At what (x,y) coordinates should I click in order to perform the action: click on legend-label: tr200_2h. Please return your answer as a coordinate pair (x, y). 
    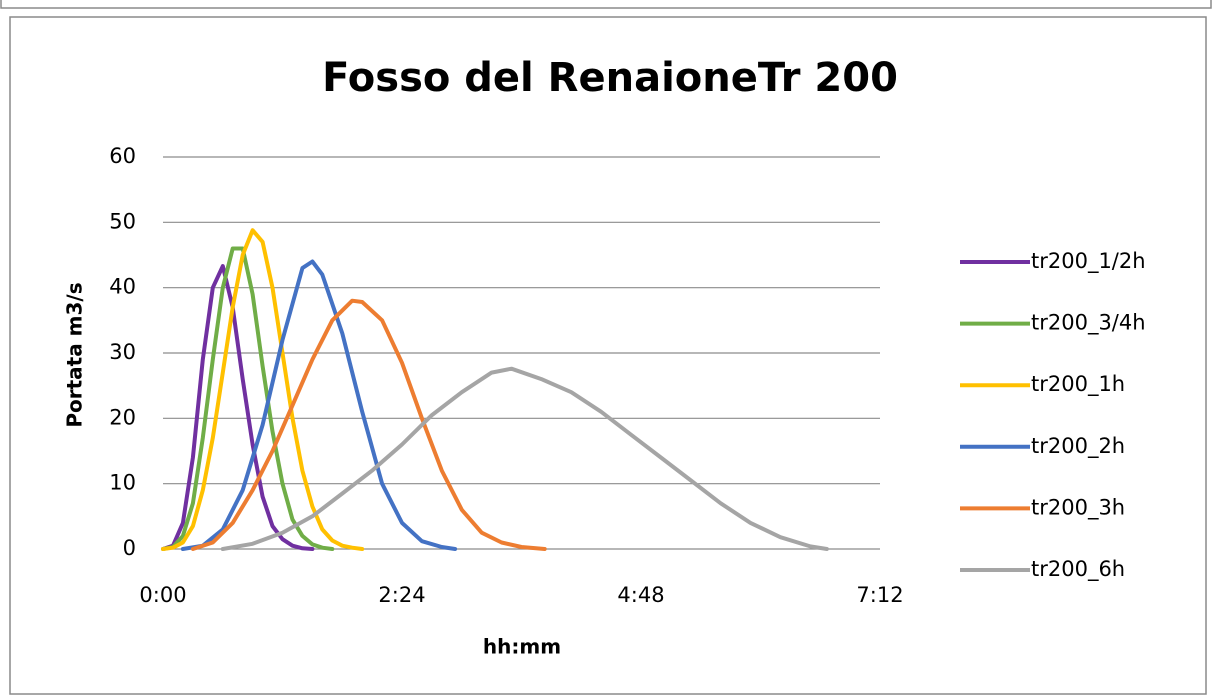
    Looking at the image, I should click on (1078, 446).